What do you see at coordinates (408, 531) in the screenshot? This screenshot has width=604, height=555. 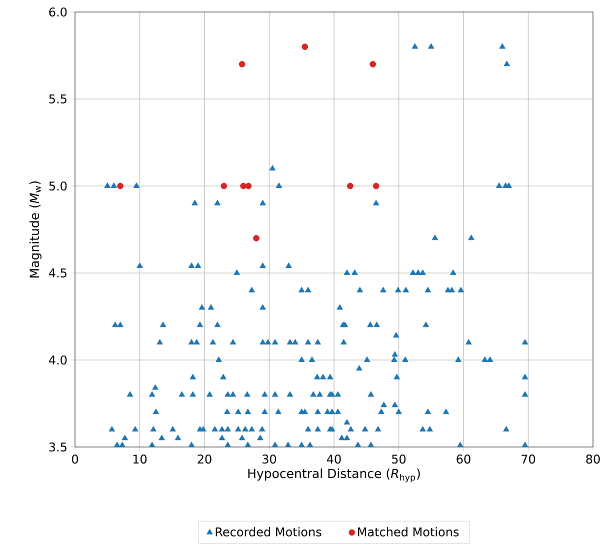 I see `legend-label: Matched Motions` at bounding box center [408, 531].